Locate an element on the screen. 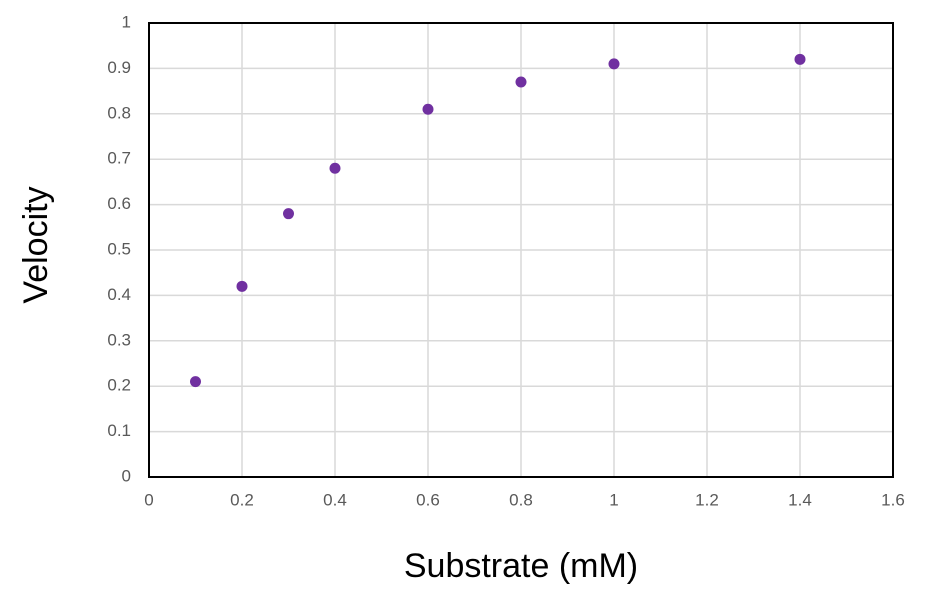  x-axis-title: Substrate (mM) is located at coordinates (521, 566).